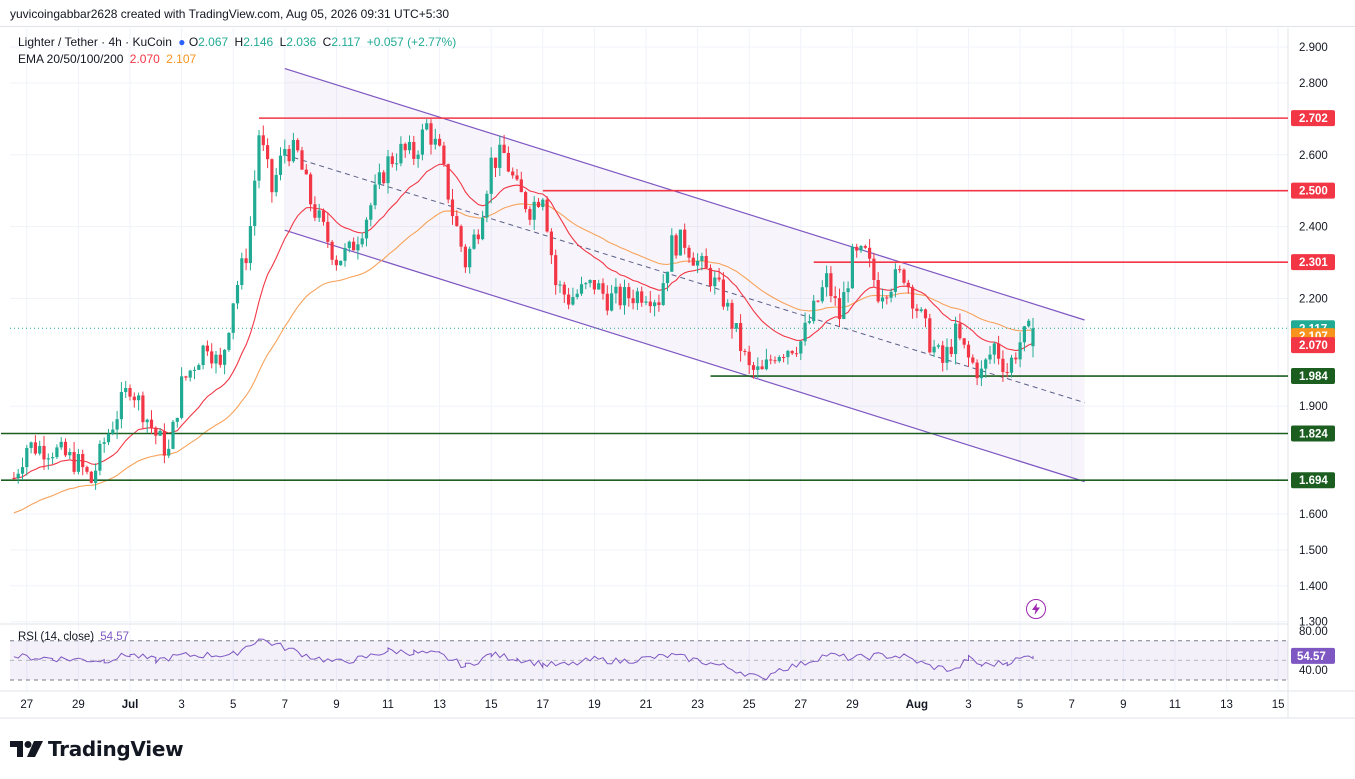 This screenshot has height=779, width=1355. I want to click on ohlc-open: 2.067, so click(213, 42).